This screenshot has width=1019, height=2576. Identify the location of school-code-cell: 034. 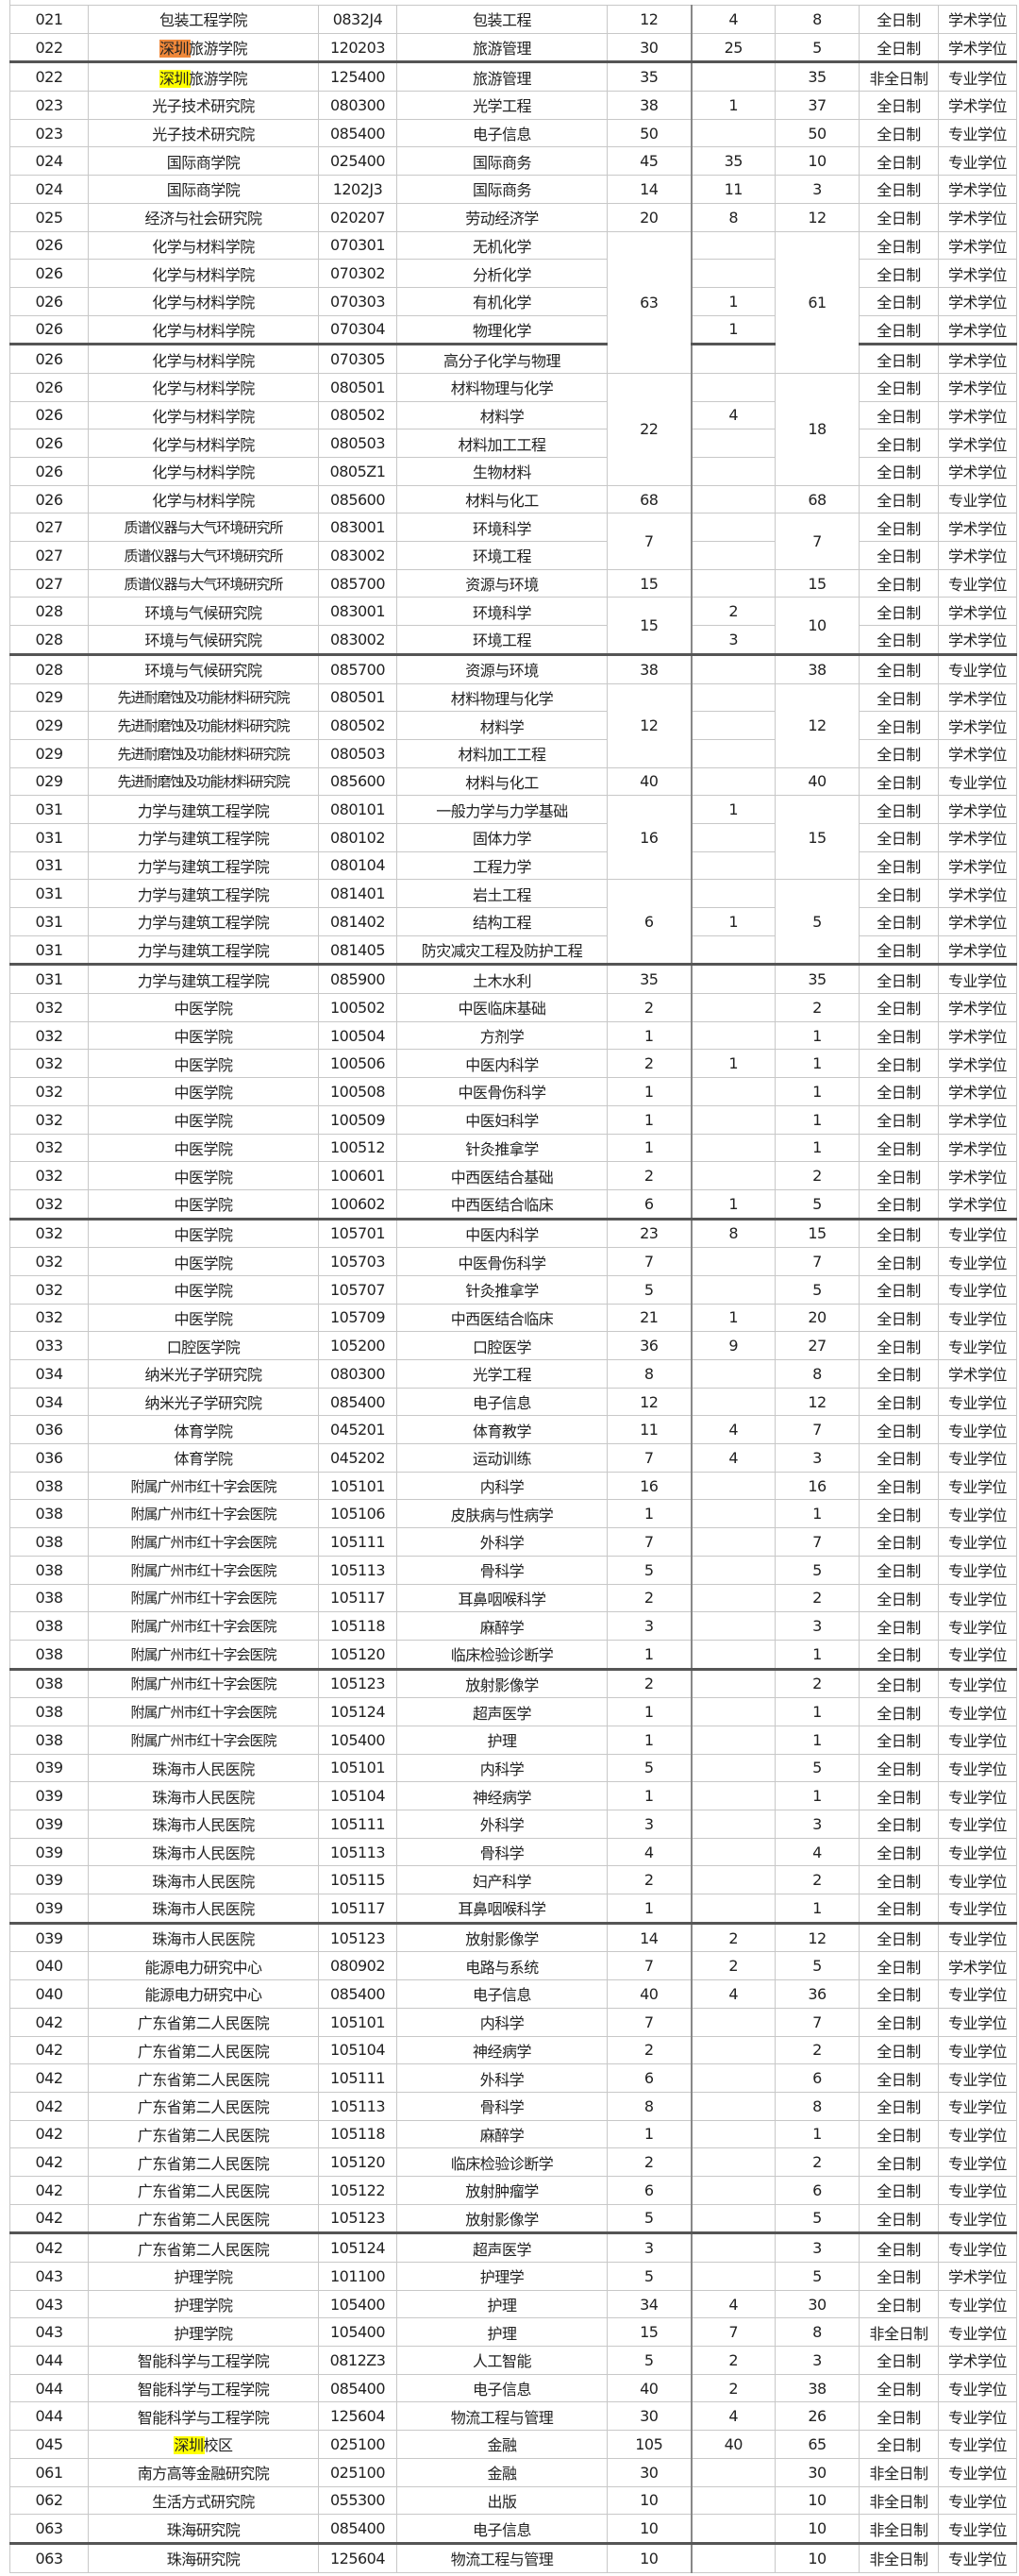
(49, 1374).